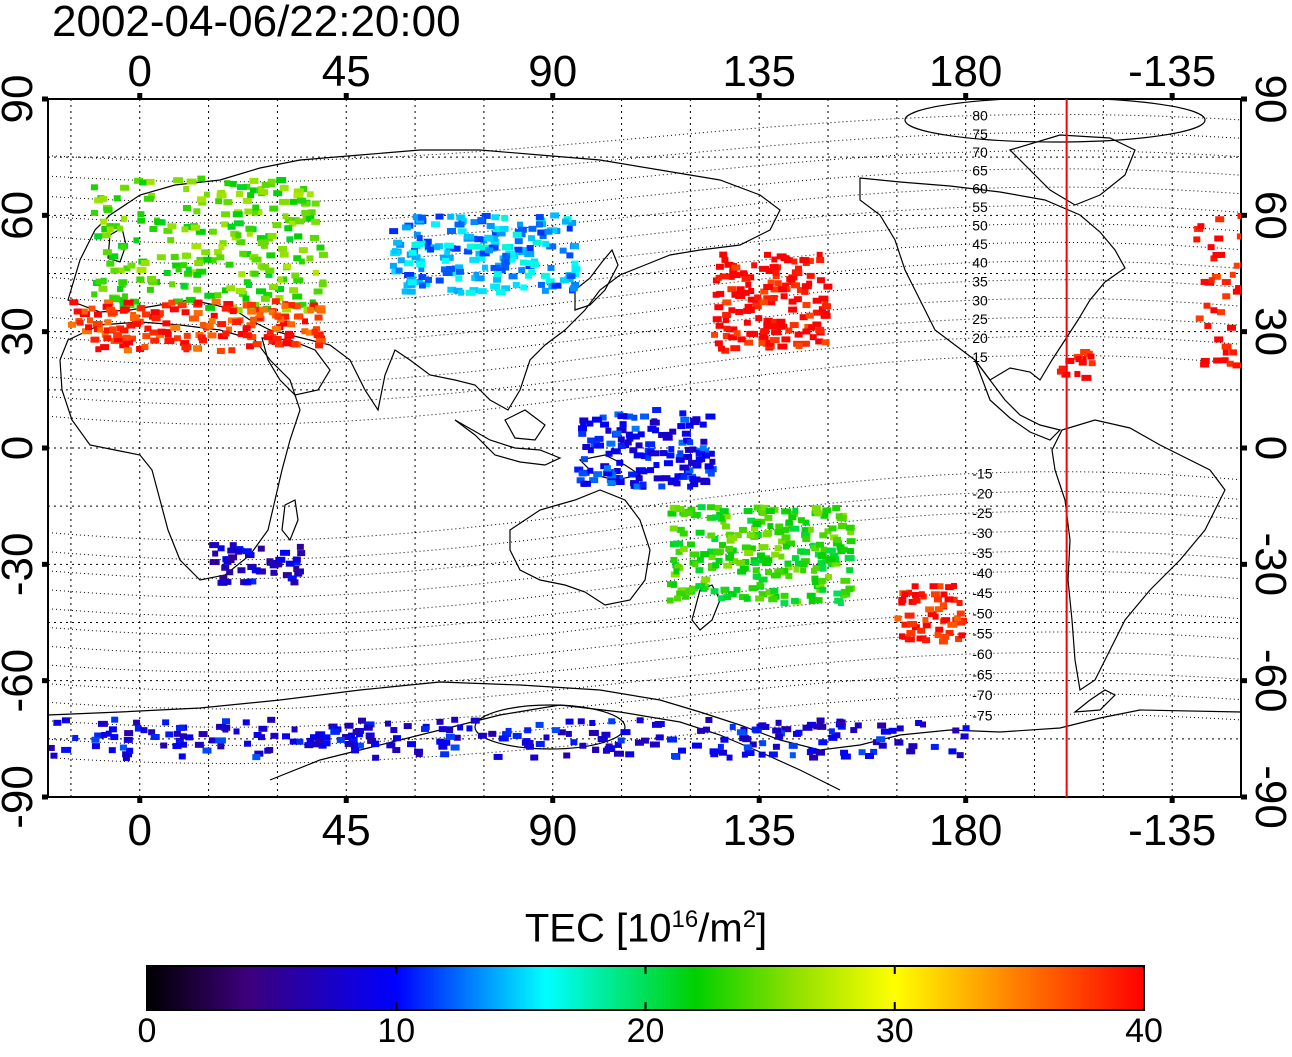 The image size is (1292, 1057). I want to click on contour-label: 70, so click(980, 152).